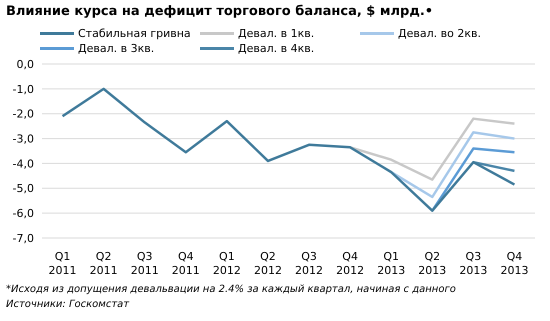  Describe the element at coordinates (432, 263) in the screenshot. I see `x-tick-label: Q2 2013` at that location.